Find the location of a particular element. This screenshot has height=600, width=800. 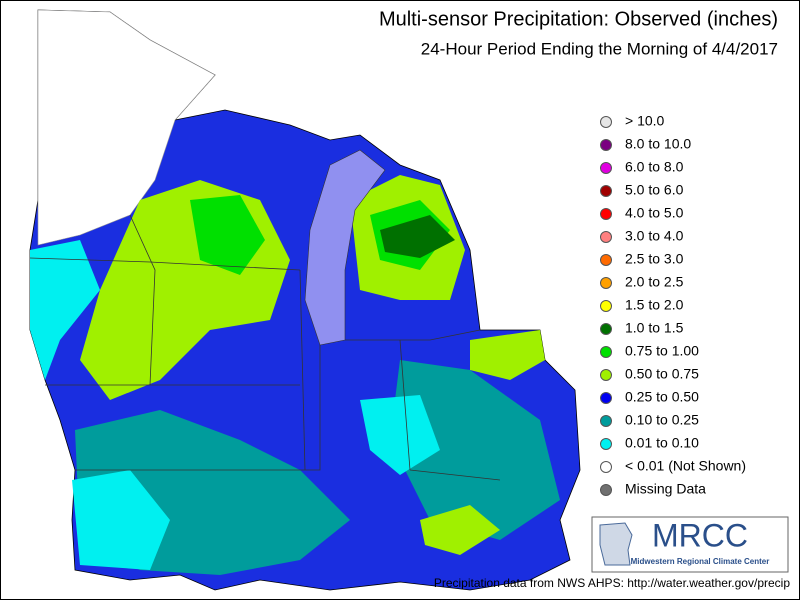

legend-label: 0.50 to 0.75 is located at coordinates (662, 374).